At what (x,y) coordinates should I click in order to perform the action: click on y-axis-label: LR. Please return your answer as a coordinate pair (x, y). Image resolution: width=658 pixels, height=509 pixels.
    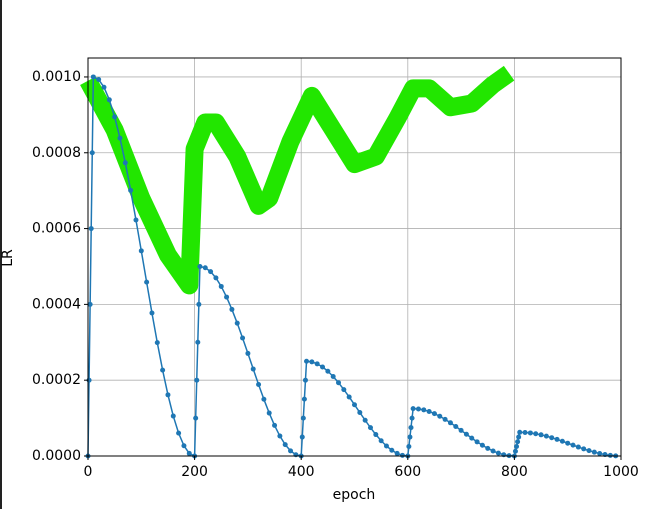
    Looking at the image, I should click on (8, 258).